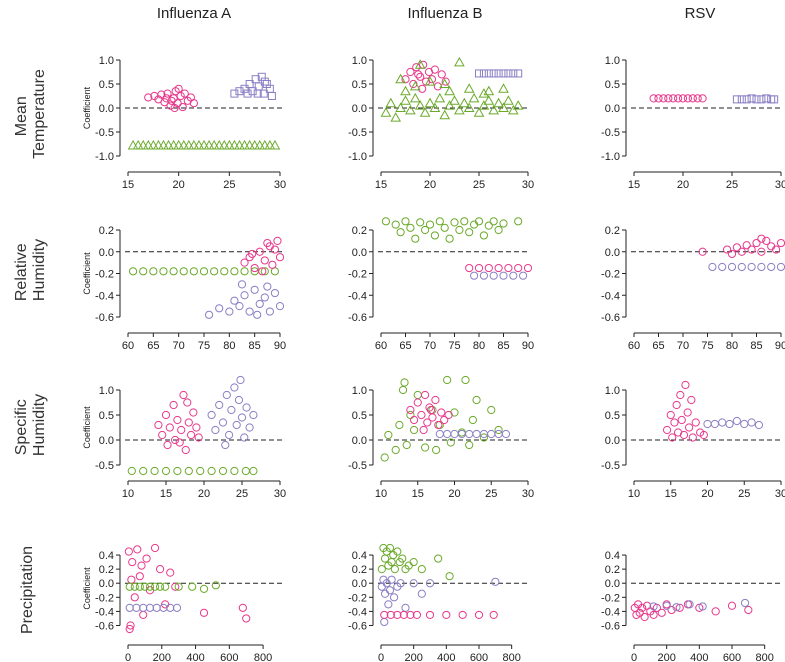 The height and width of the screenshot is (662, 785). What do you see at coordinates (27, 590) in the screenshot?
I see `row-title-precipitation: Precipitation` at bounding box center [27, 590].